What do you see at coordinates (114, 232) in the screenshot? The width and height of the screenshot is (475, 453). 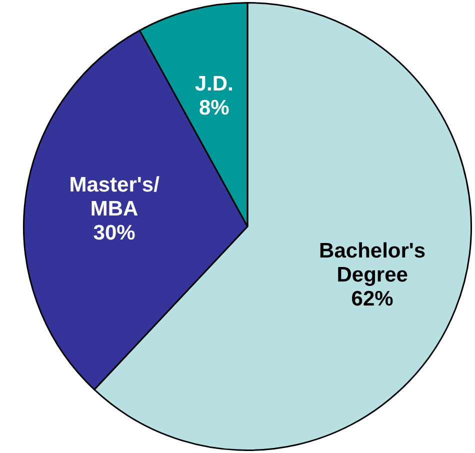 I see `data-label: 30%` at bounding box center [114, 232].